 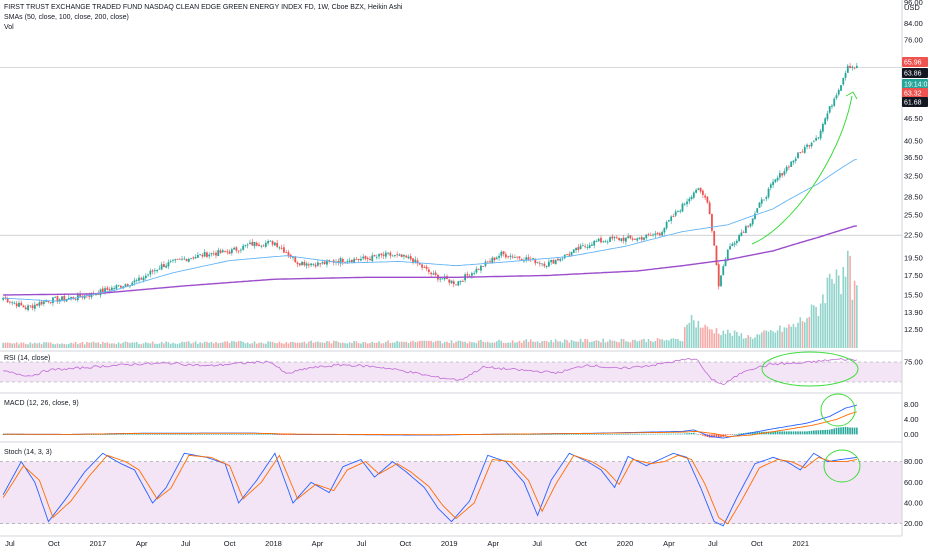 I want to click on currency-label: USD, so click(x=912, y=7).